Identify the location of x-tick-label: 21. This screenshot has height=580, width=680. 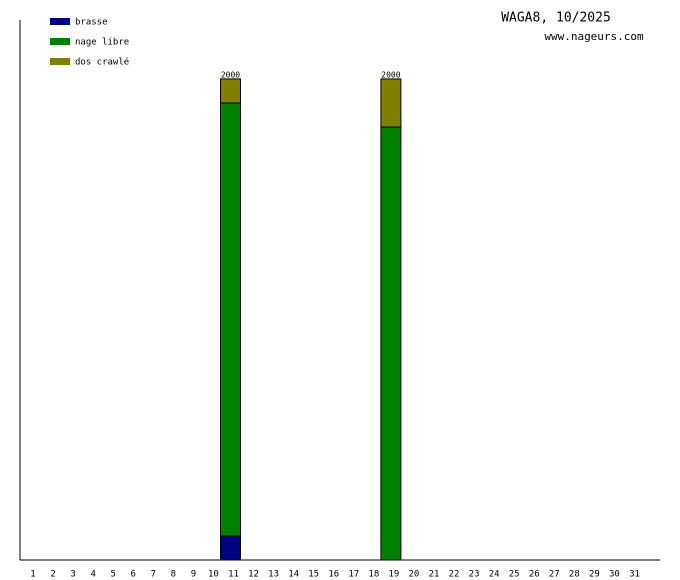
(434, 575).